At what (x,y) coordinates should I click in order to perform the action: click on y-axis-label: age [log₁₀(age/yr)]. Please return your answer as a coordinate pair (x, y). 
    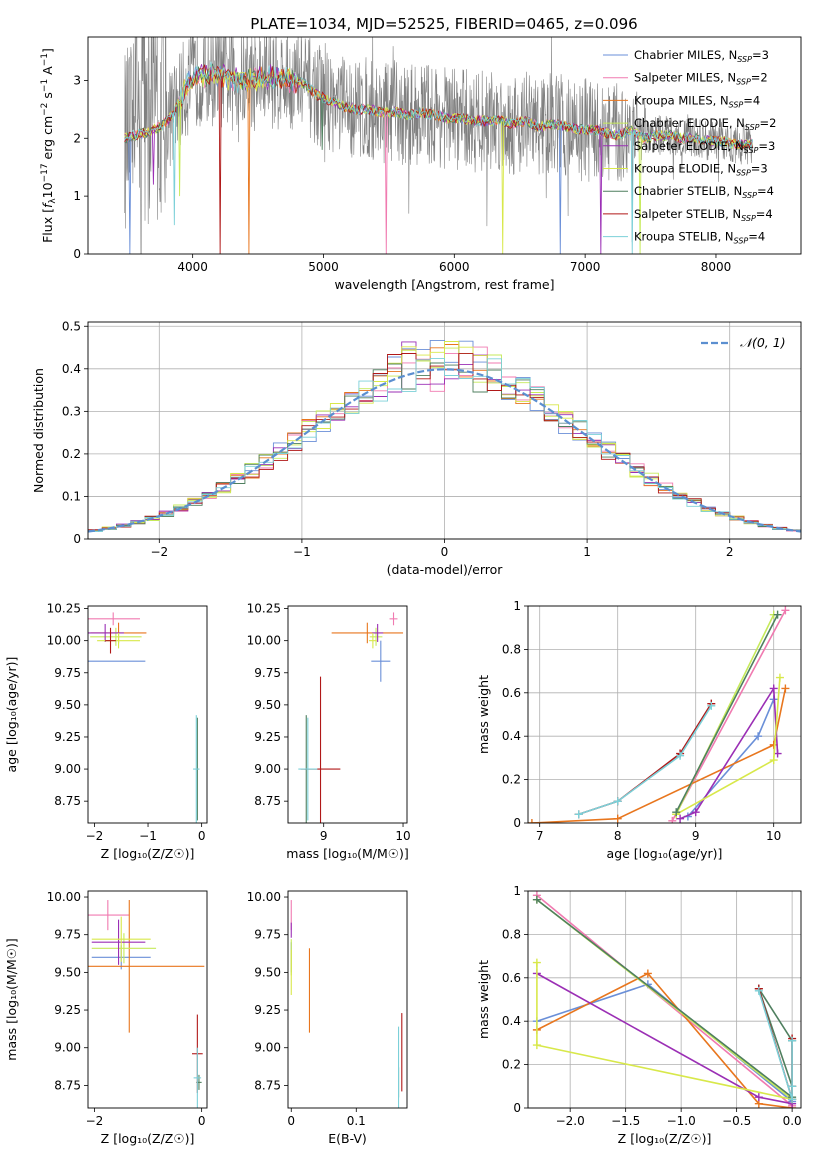
    Looking at the image, I should click on (11, 715).